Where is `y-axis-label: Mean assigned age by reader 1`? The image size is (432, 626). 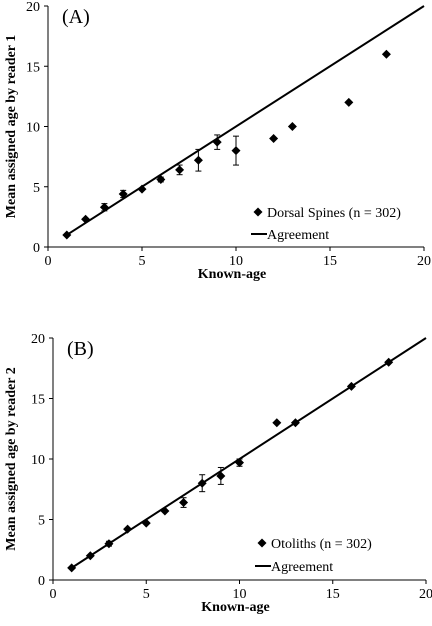
y-axis-label: Mean assigned age by reader 1 is located at coordinates (11, 126).